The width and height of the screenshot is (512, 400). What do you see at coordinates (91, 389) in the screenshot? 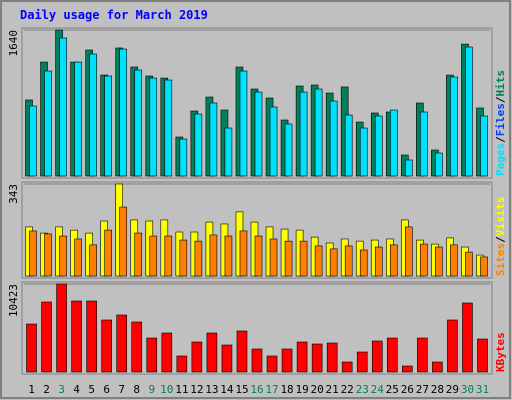
I see `x-tick-label: 5` at bounding box center [91, 389].